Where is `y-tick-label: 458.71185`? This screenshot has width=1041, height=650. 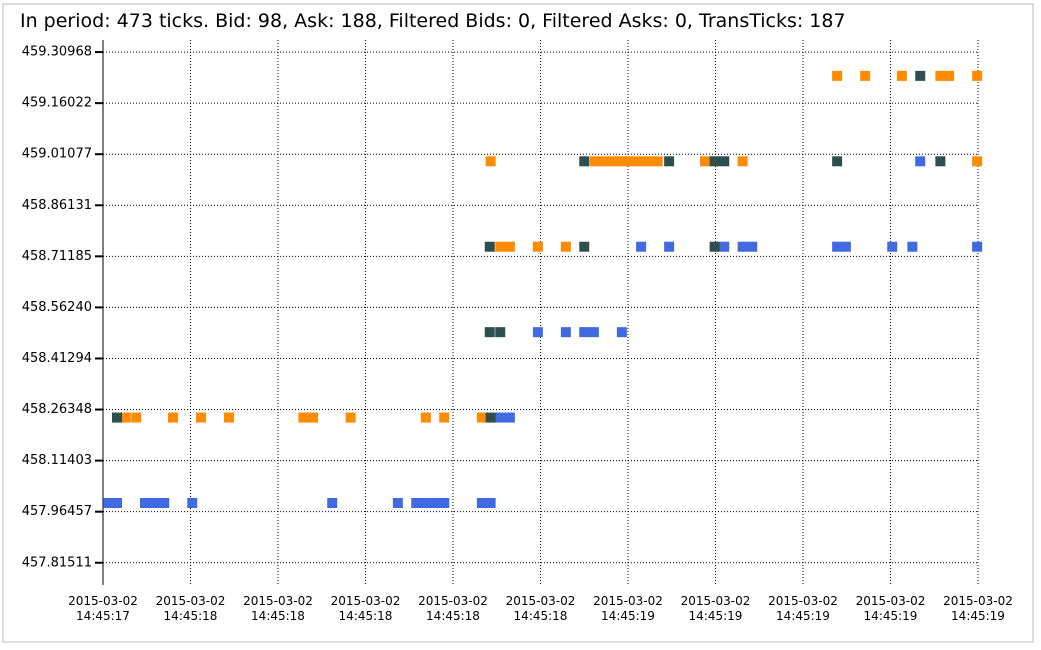 y-tick-label: 458.71185 is located at coordinates (57, 256).